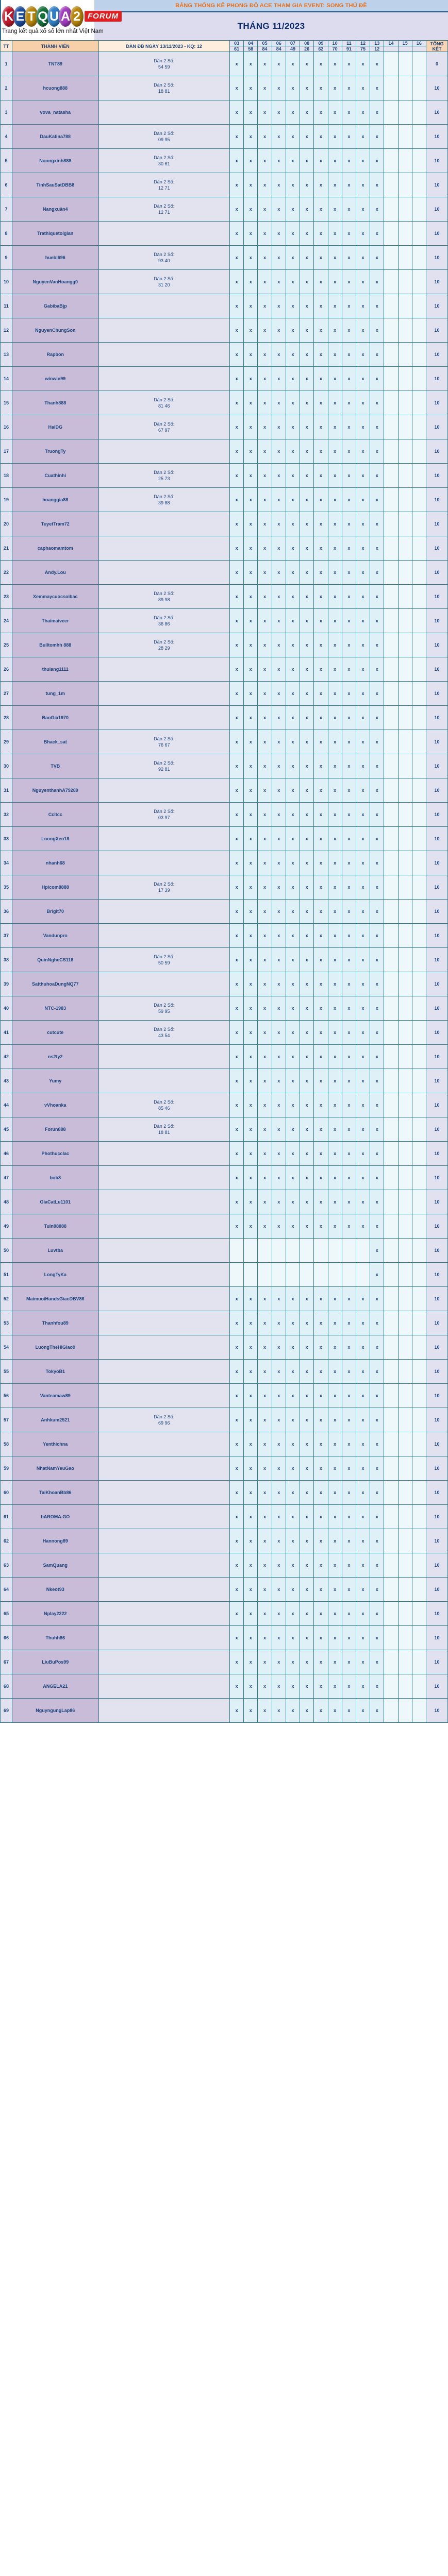 This screenshot has height=2576, width=448. Describe the element at coordinates (56, 1637) in the screenshot. I see `member-name: Thuhh86` at that location.